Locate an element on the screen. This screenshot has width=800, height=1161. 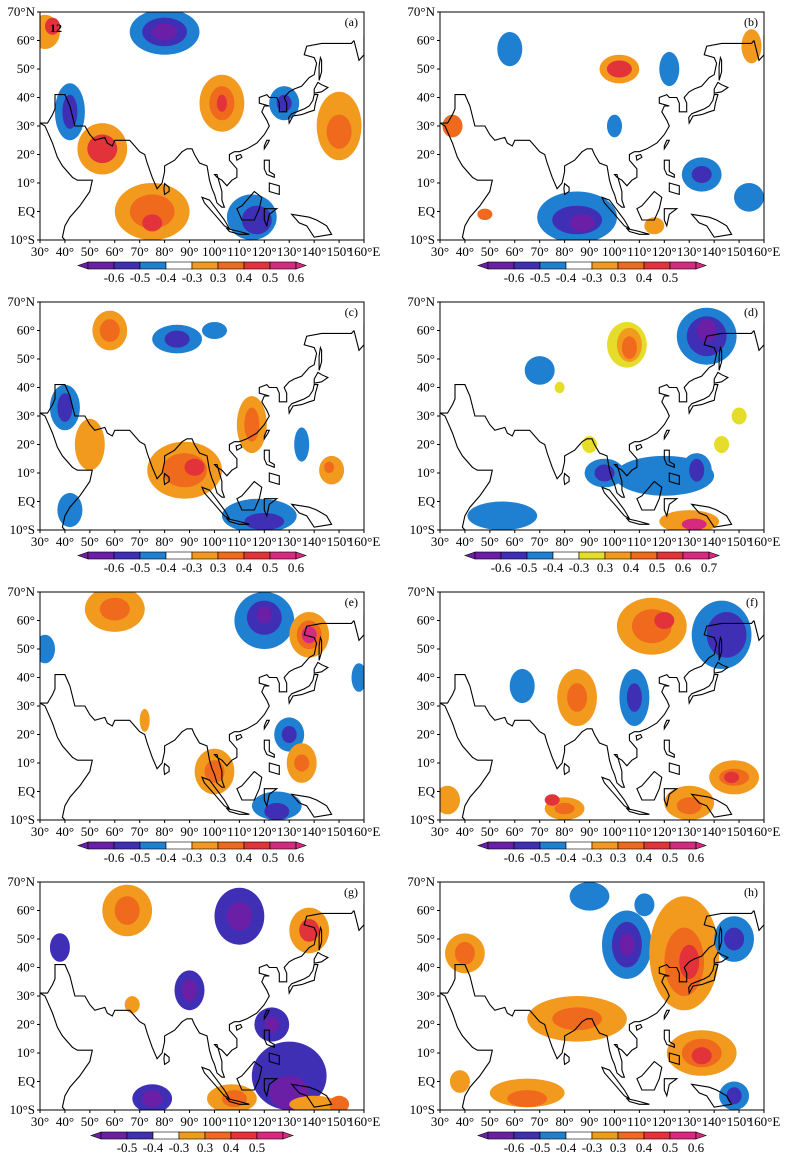
anomaly-field-c is located at coordinates (202, 416).